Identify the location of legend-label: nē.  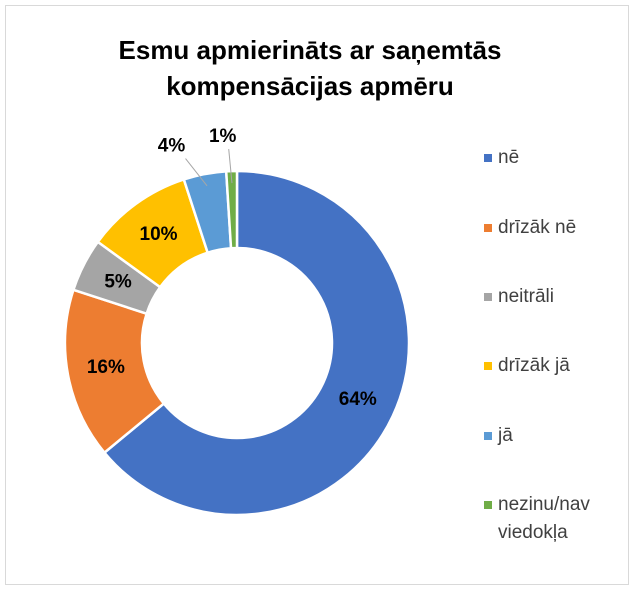
(509, 157).